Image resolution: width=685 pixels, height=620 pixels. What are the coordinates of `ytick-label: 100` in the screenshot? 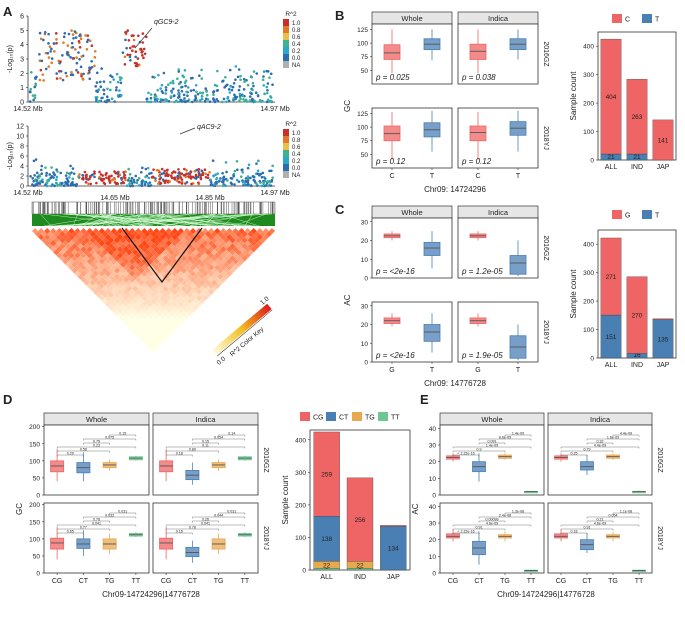 It's located at (362, 44).